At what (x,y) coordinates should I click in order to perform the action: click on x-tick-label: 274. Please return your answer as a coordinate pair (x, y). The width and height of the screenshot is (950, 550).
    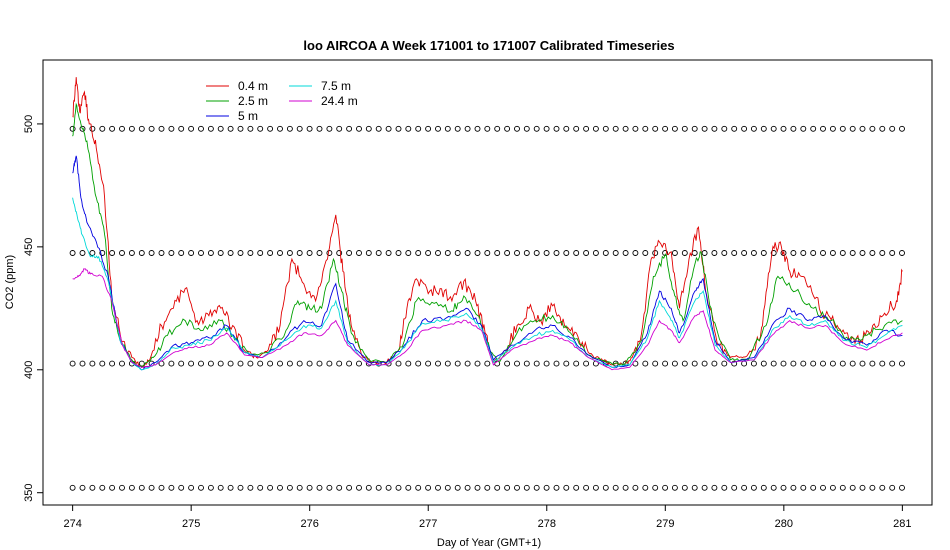
    Looking at the image, I should click on (72, 524).